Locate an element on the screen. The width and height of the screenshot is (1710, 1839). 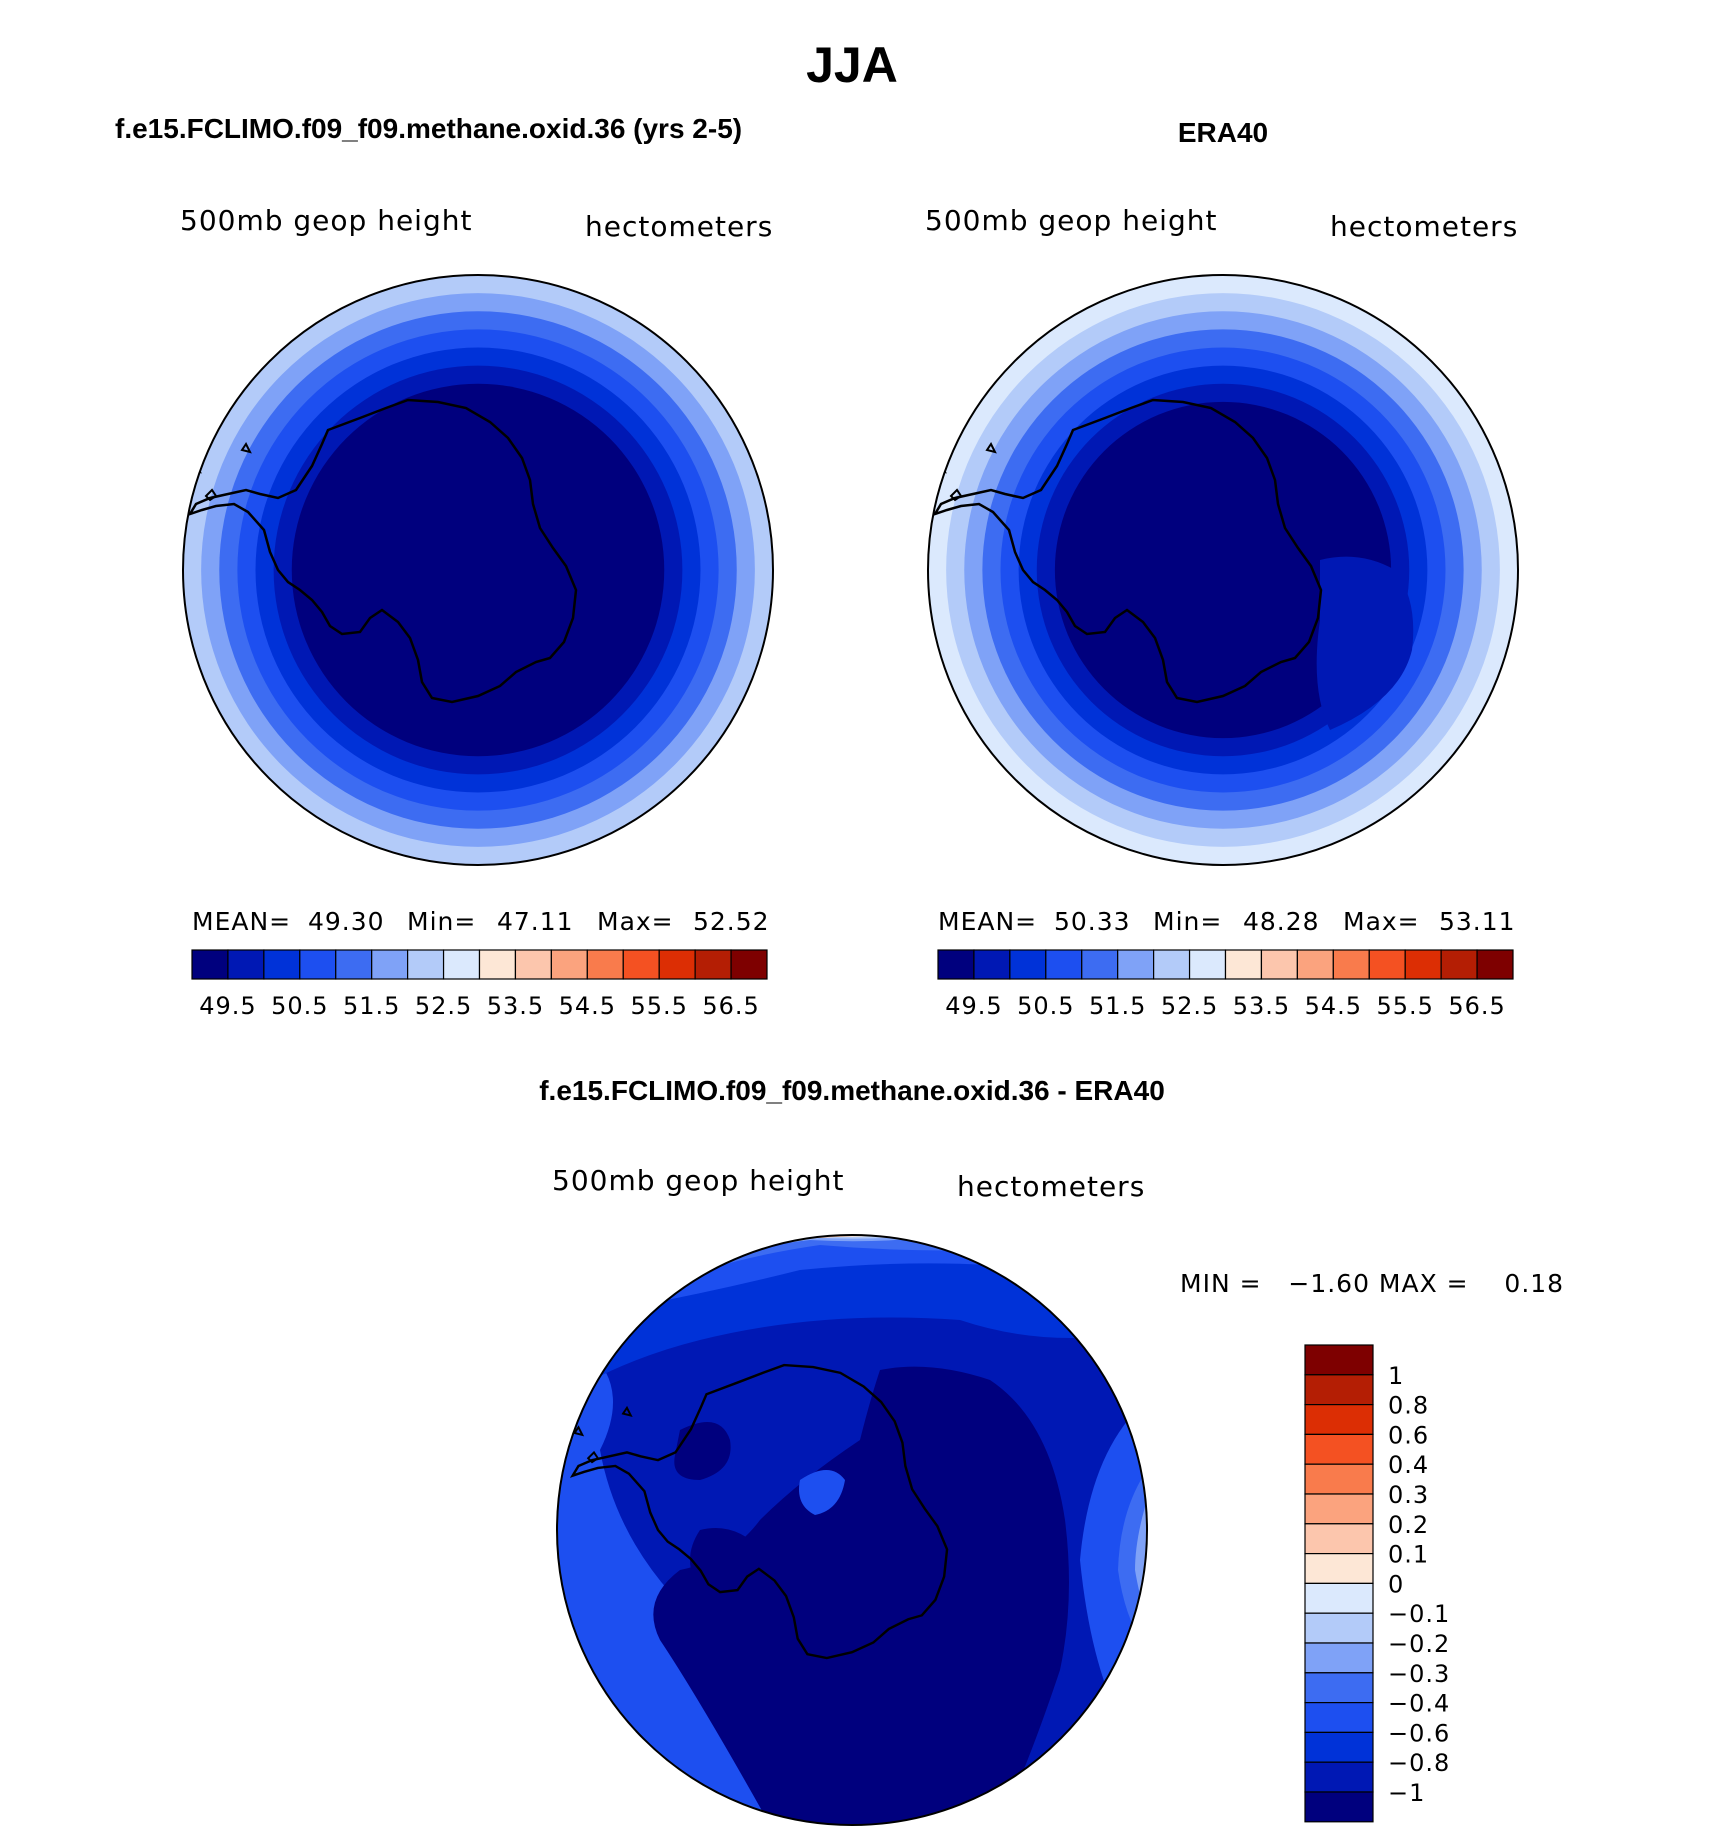
diff-colorbar-tick-label: −0.3 is located at coordinates (1419, 1674).